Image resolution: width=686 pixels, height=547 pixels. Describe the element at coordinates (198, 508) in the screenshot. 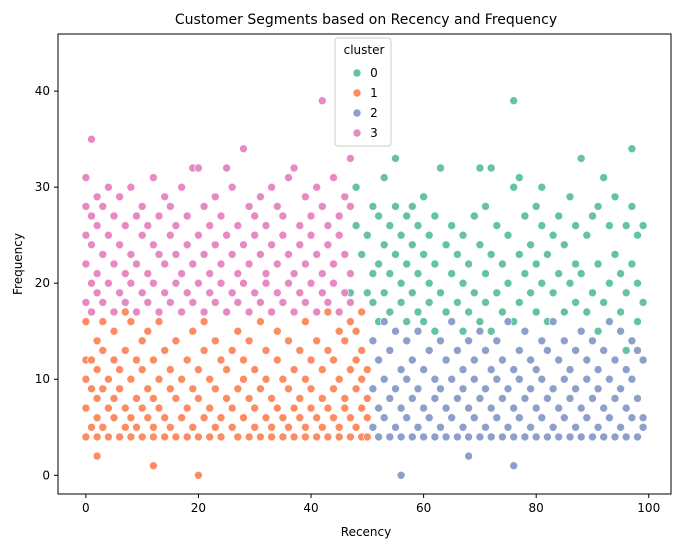

I see `x-tick-label: 20` at that location.